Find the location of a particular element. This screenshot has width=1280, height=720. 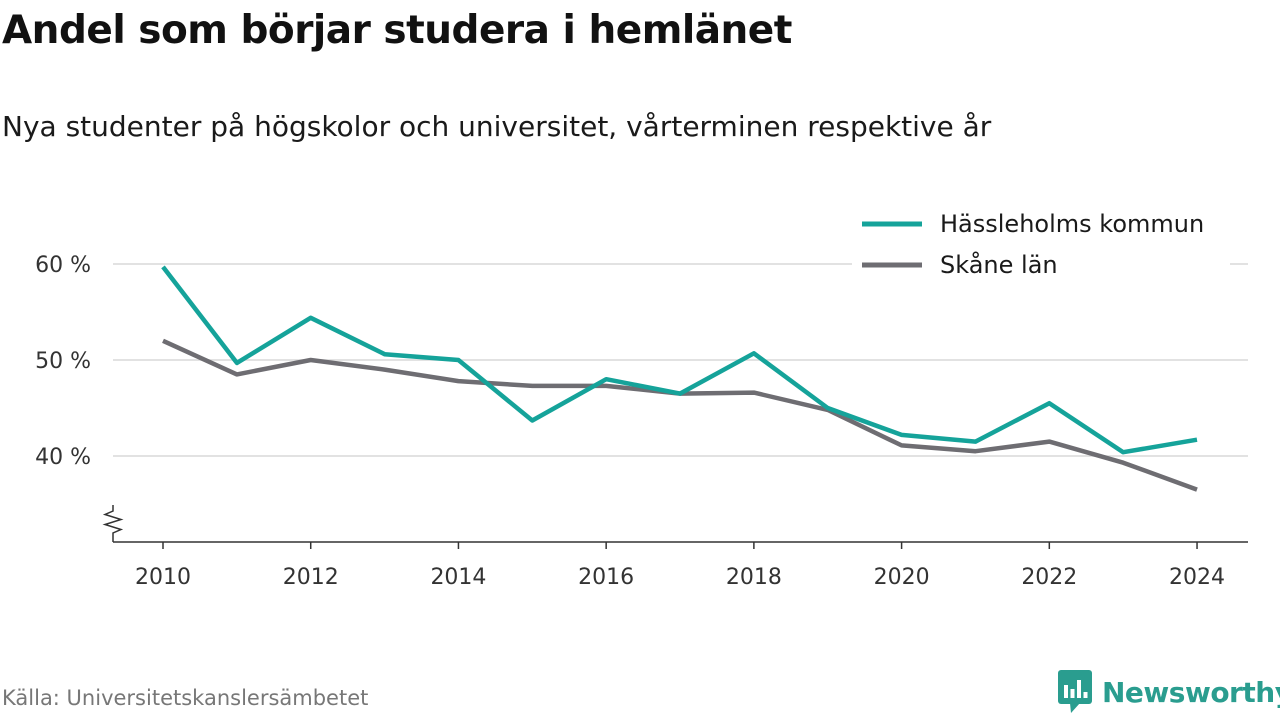

legend: Hässleholms kommun Skåne län is located at coordinates (1041, 243).